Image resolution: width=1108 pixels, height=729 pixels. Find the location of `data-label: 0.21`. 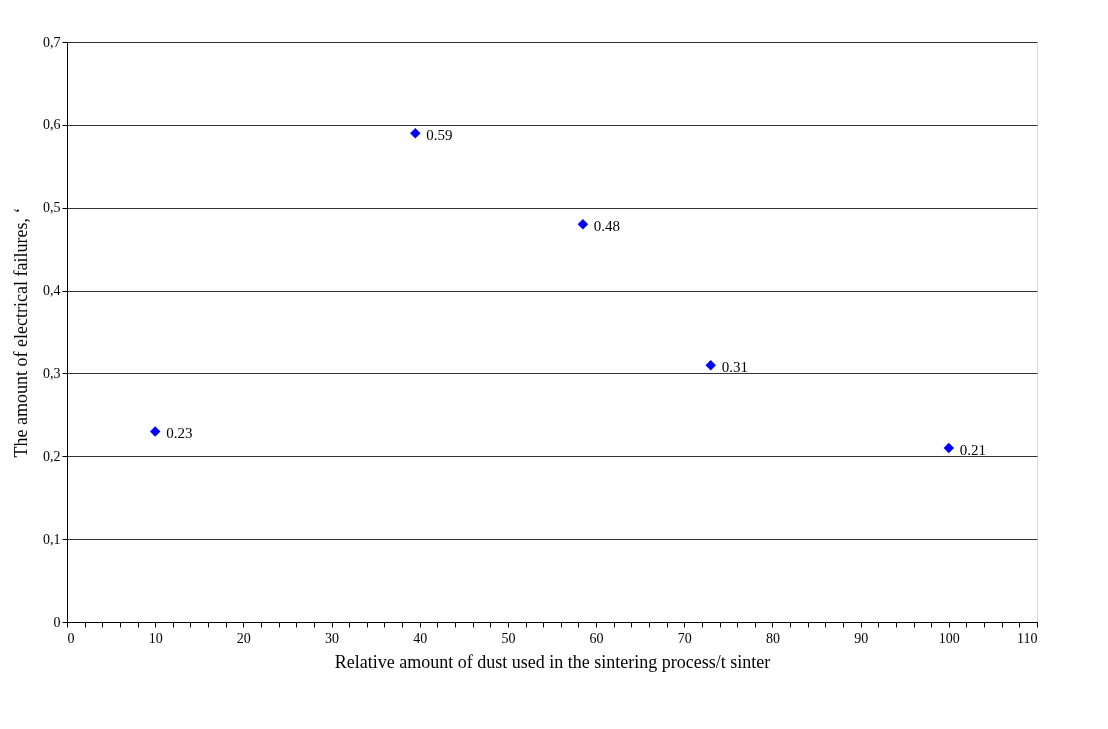

data-label: 0.21 is located at coordinates (973, 450).